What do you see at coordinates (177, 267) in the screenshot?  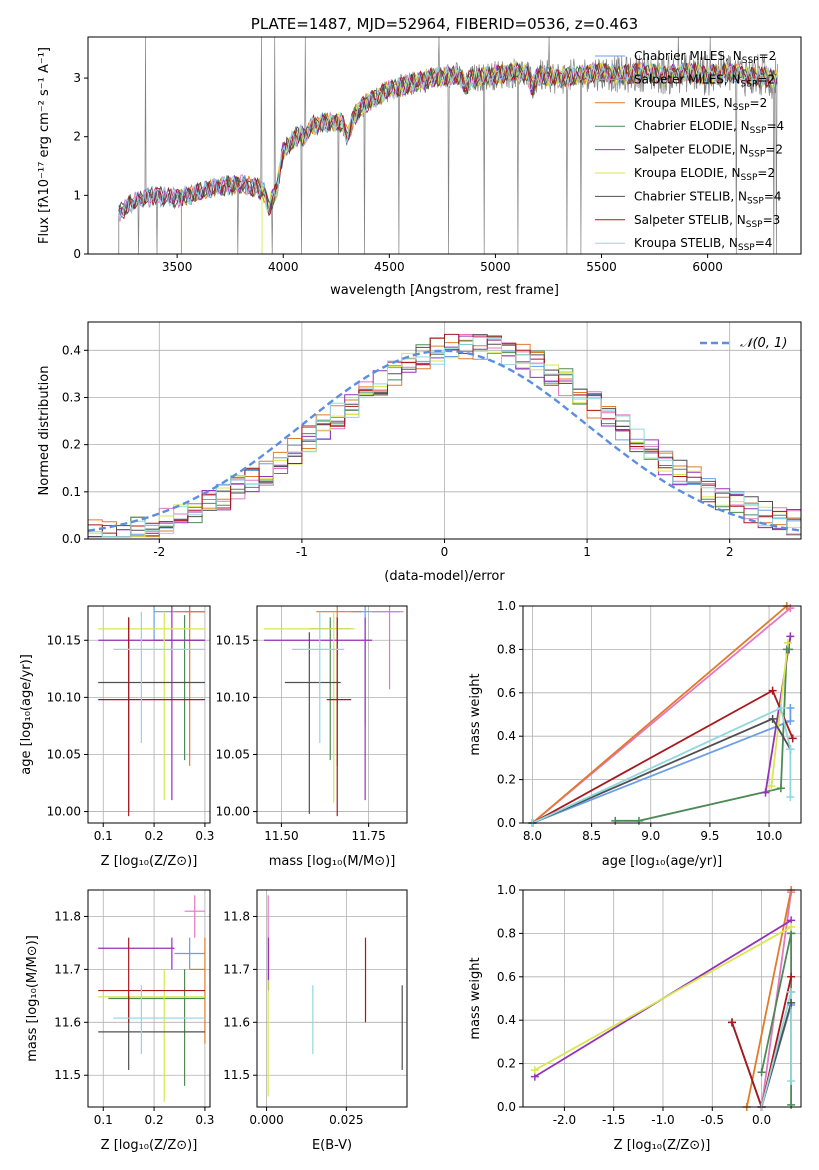 I see `x-tick-label: 3500` at bounding box center [177, 267].